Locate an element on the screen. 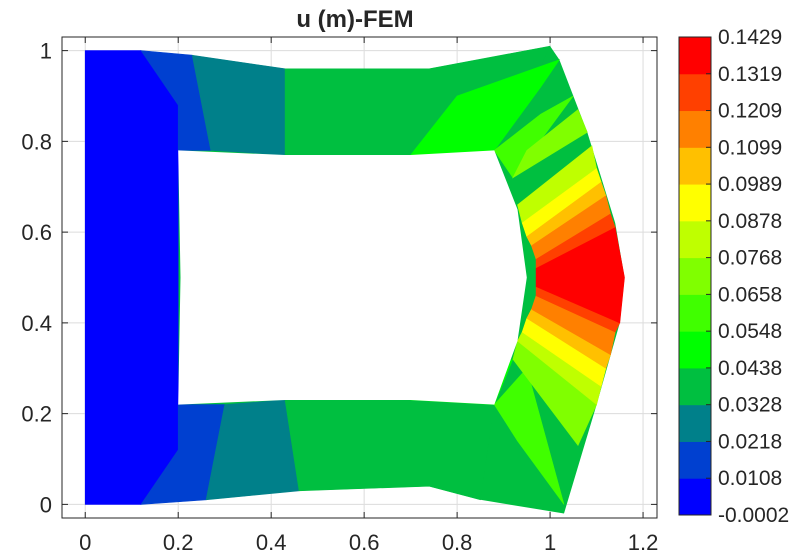  colorbar-label: 0.0989 is located at coordinates (750, 184).